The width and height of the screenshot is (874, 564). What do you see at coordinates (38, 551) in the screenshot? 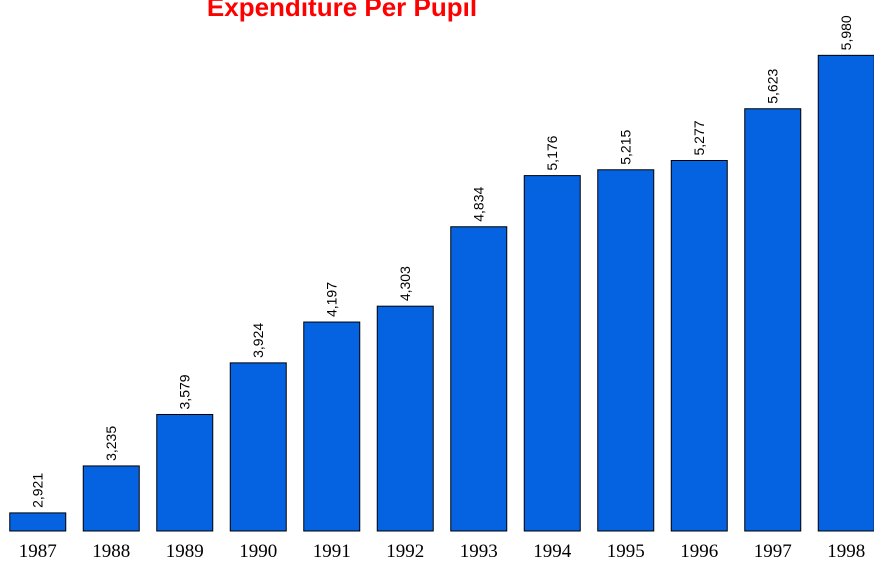
I see `x-tick-label: 1987` at bounding box center [38, 551].